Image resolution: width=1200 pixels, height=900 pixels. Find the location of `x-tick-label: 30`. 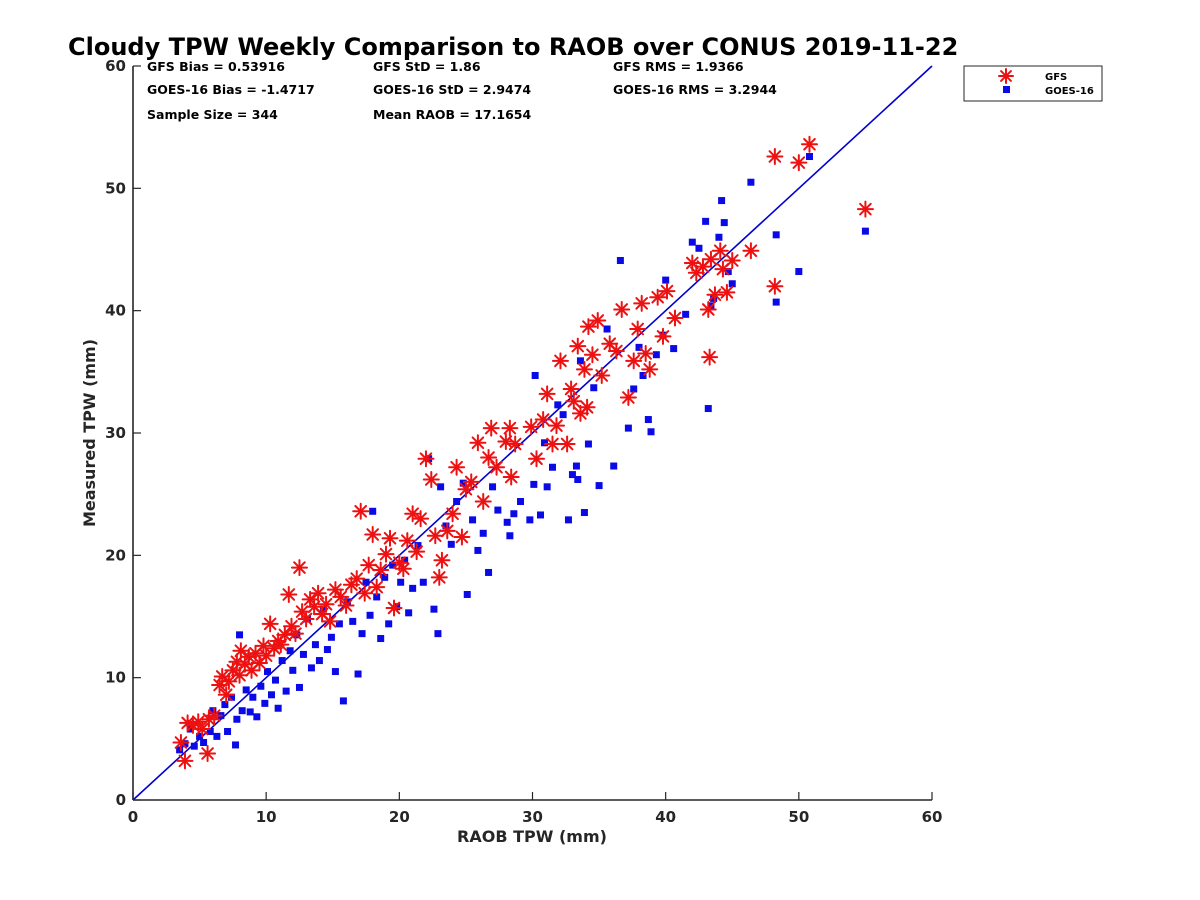

x-tick-label: 30 is located at coordinates (532, 817).